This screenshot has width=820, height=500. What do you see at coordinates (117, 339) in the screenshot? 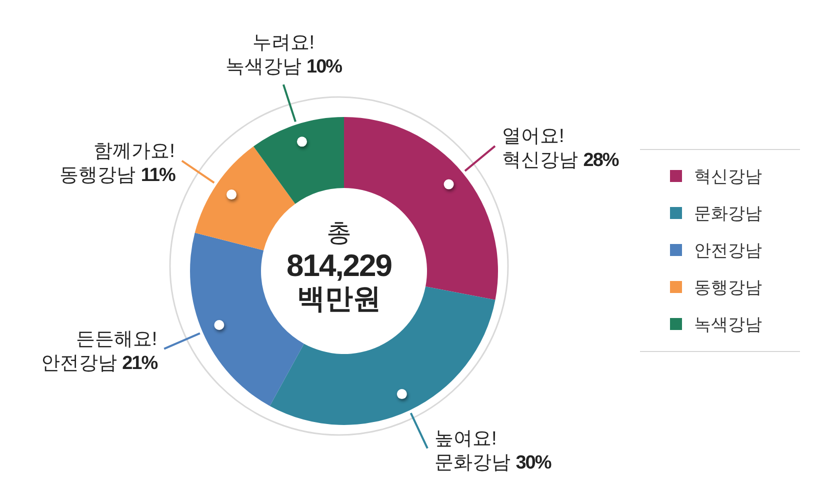
I see `text: 든든해요!` at bounding box center [117, 339].